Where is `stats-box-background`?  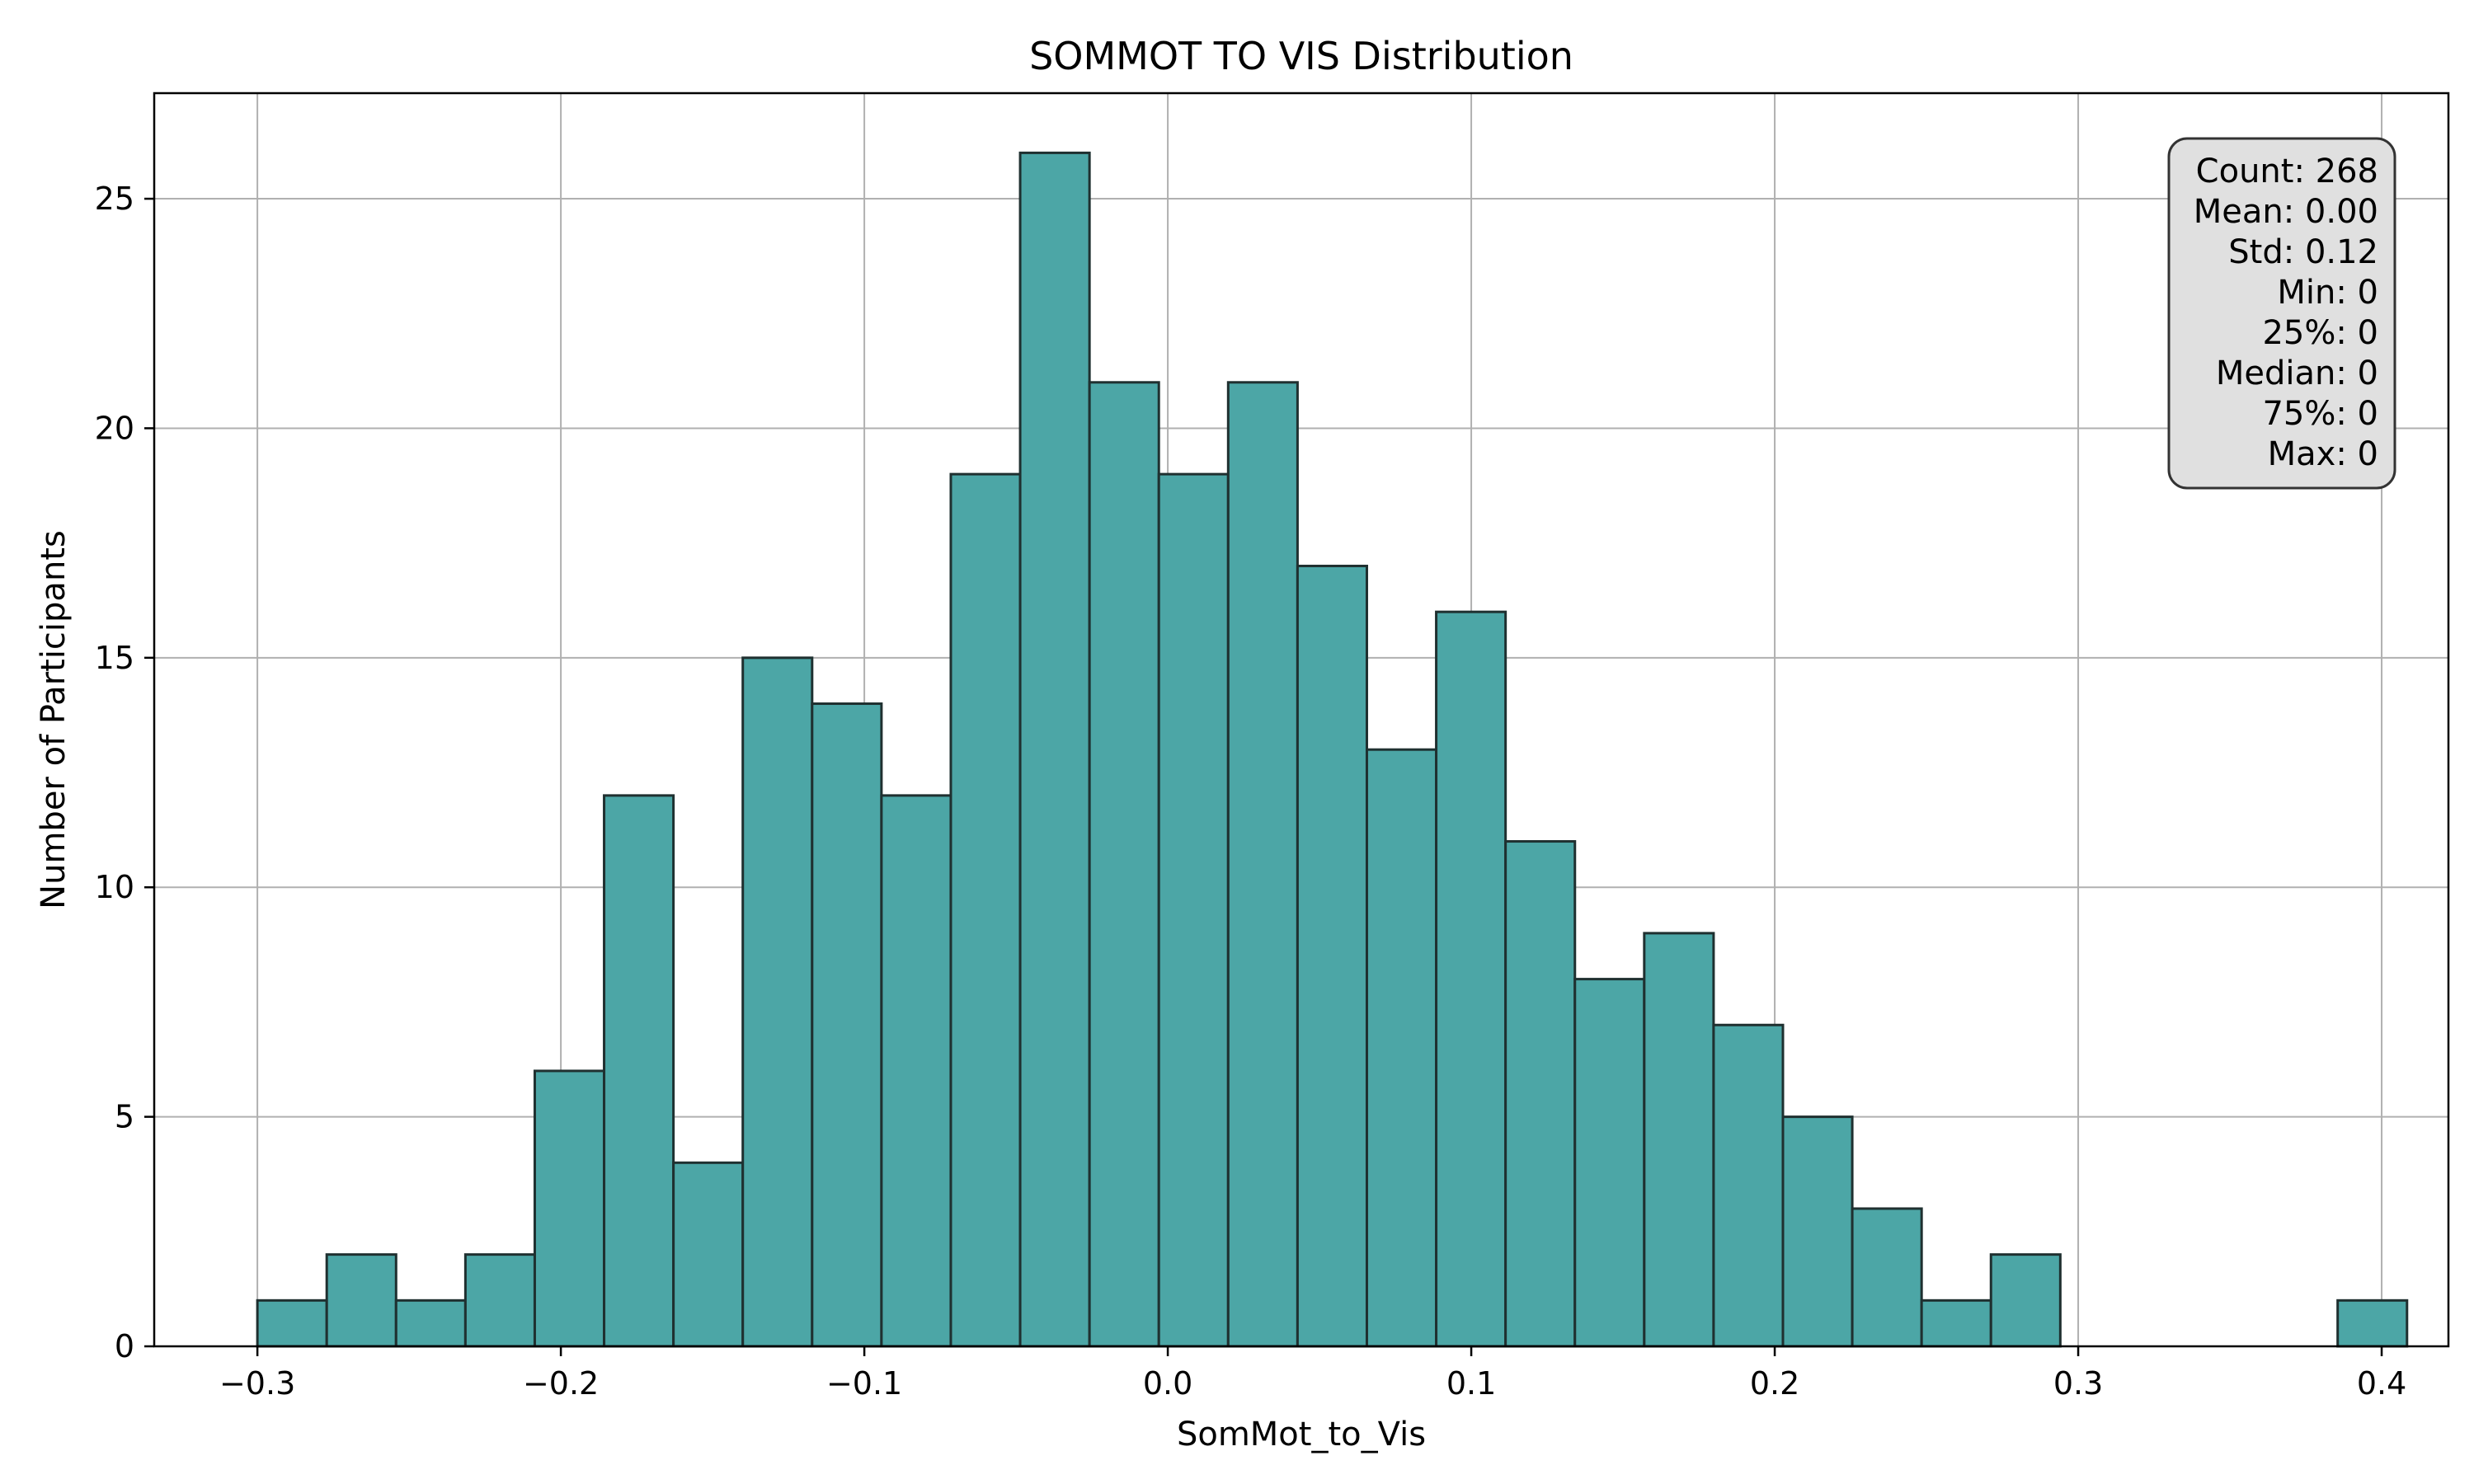 stats-box-background is located at coordinates (2281, 313).